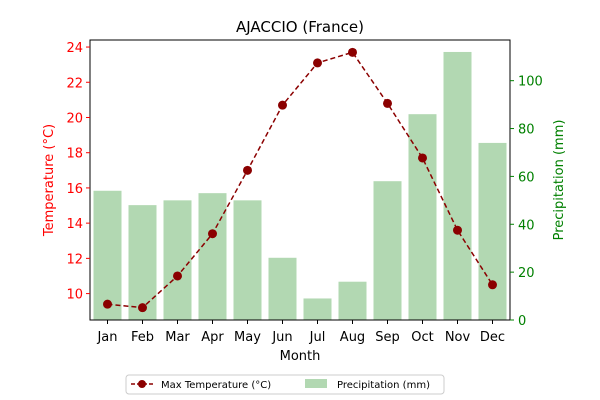 This screenshot has height=400, width=600. I want to click on y-right-tick-label: 100, so click(530, 82).